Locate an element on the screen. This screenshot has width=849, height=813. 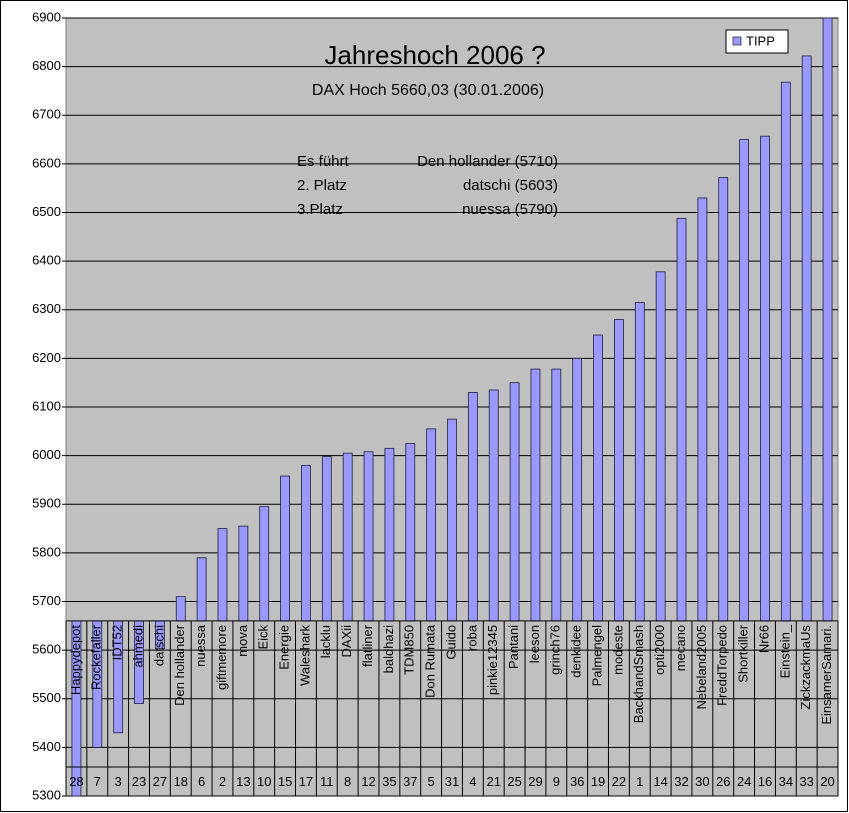
legend: TIPP is located at coordinates (757, 41).